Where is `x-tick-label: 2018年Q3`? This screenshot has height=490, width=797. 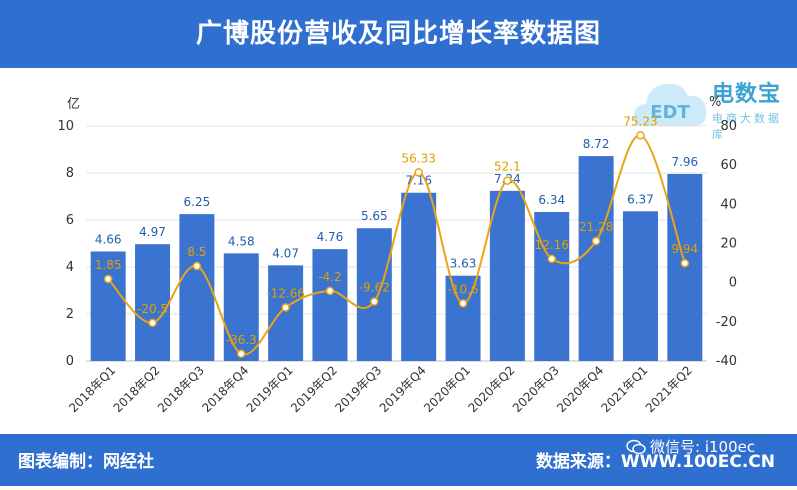 x-tick-label: 2018年Q3 is located at coordinates (181, 389).